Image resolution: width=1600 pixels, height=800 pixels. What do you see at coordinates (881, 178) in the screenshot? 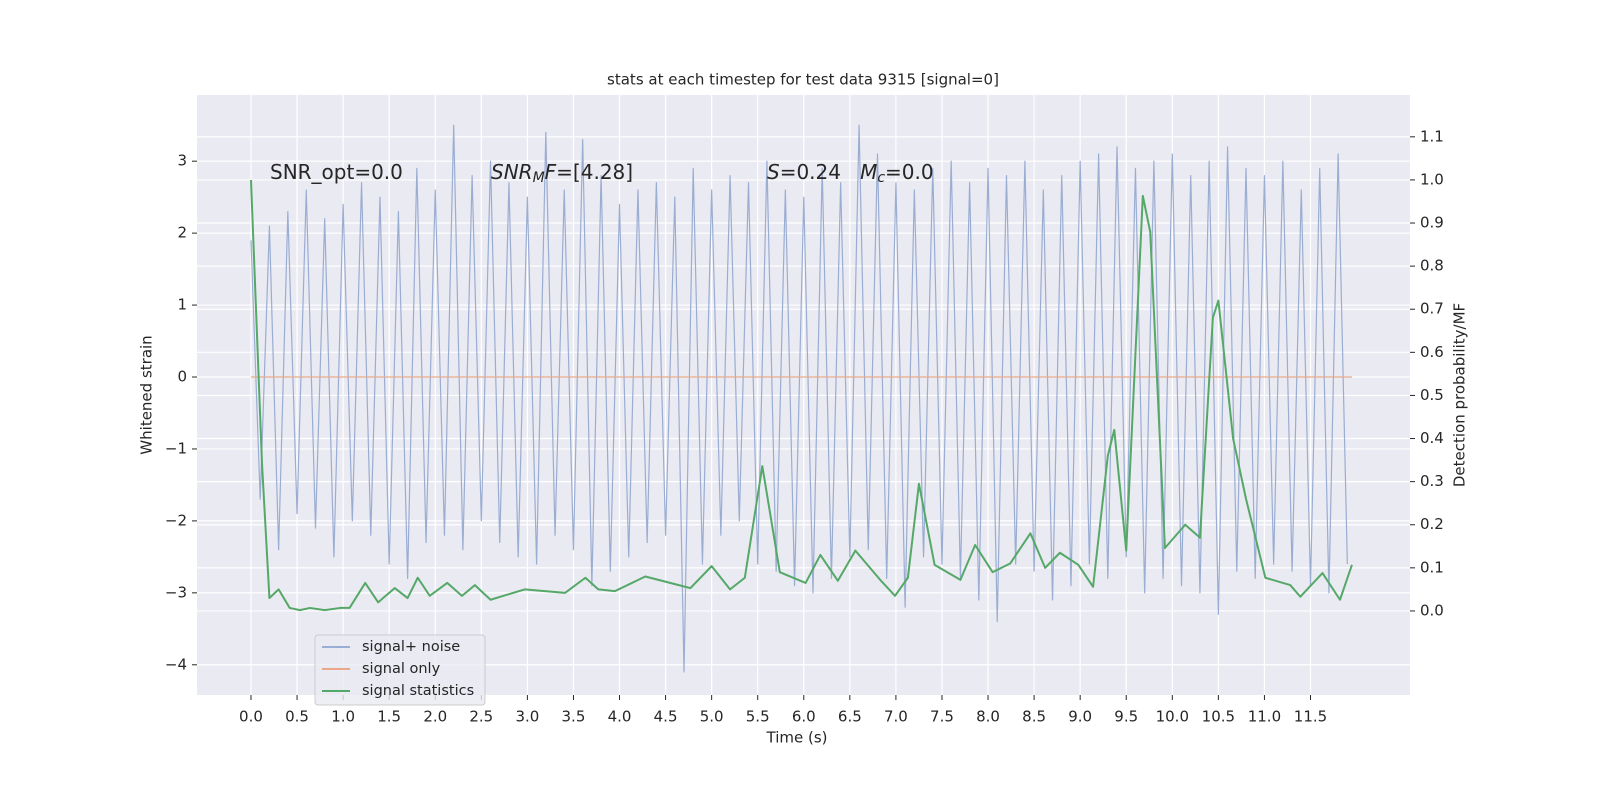
I see `annotation-part: c` at bounding box center [881, 178].